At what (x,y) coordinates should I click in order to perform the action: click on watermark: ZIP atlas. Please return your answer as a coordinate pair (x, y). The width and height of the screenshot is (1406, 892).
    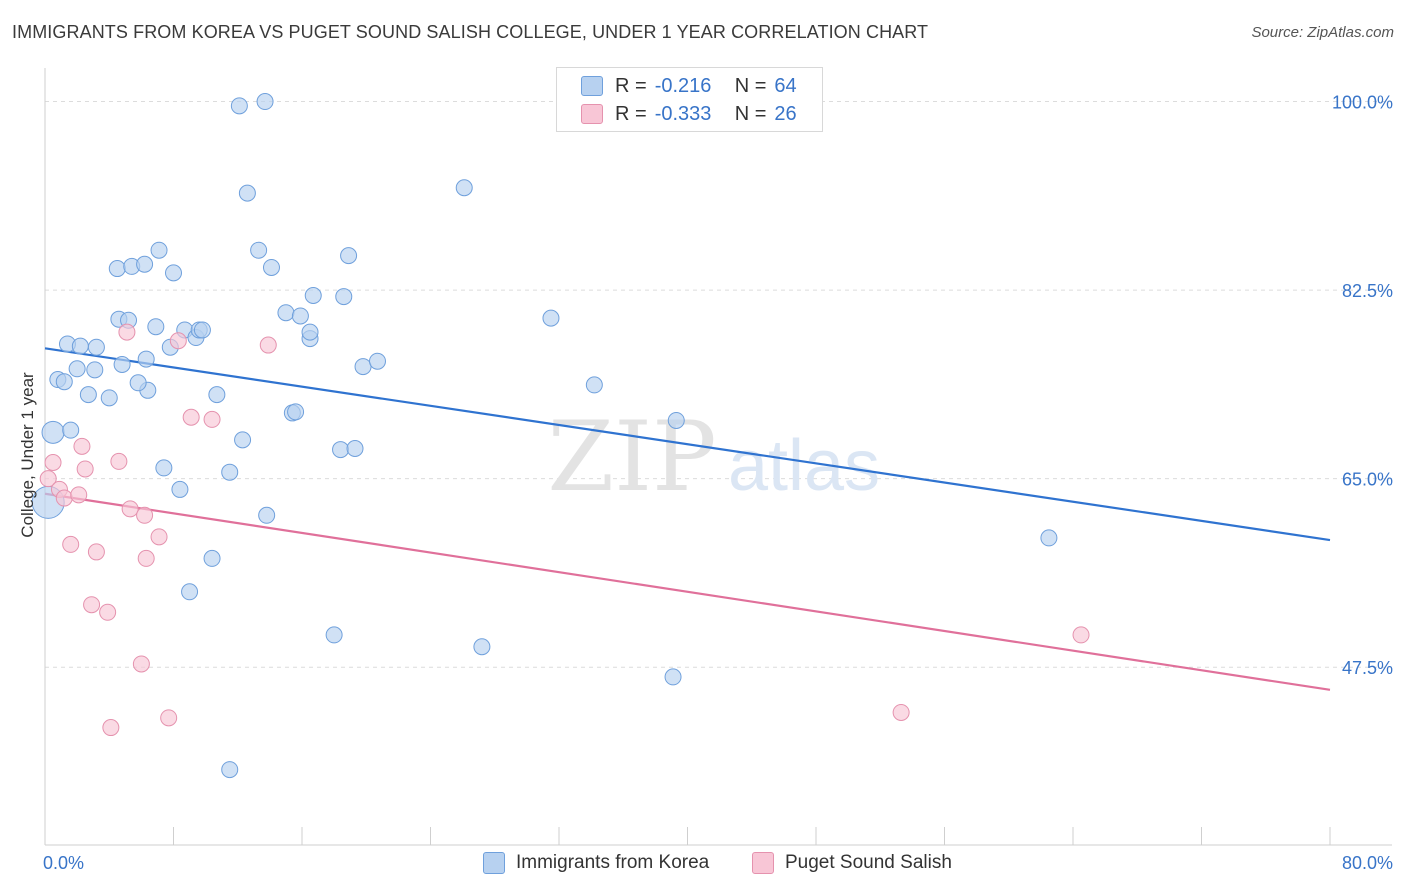
    Looking at the image, I should click on (713, 457).